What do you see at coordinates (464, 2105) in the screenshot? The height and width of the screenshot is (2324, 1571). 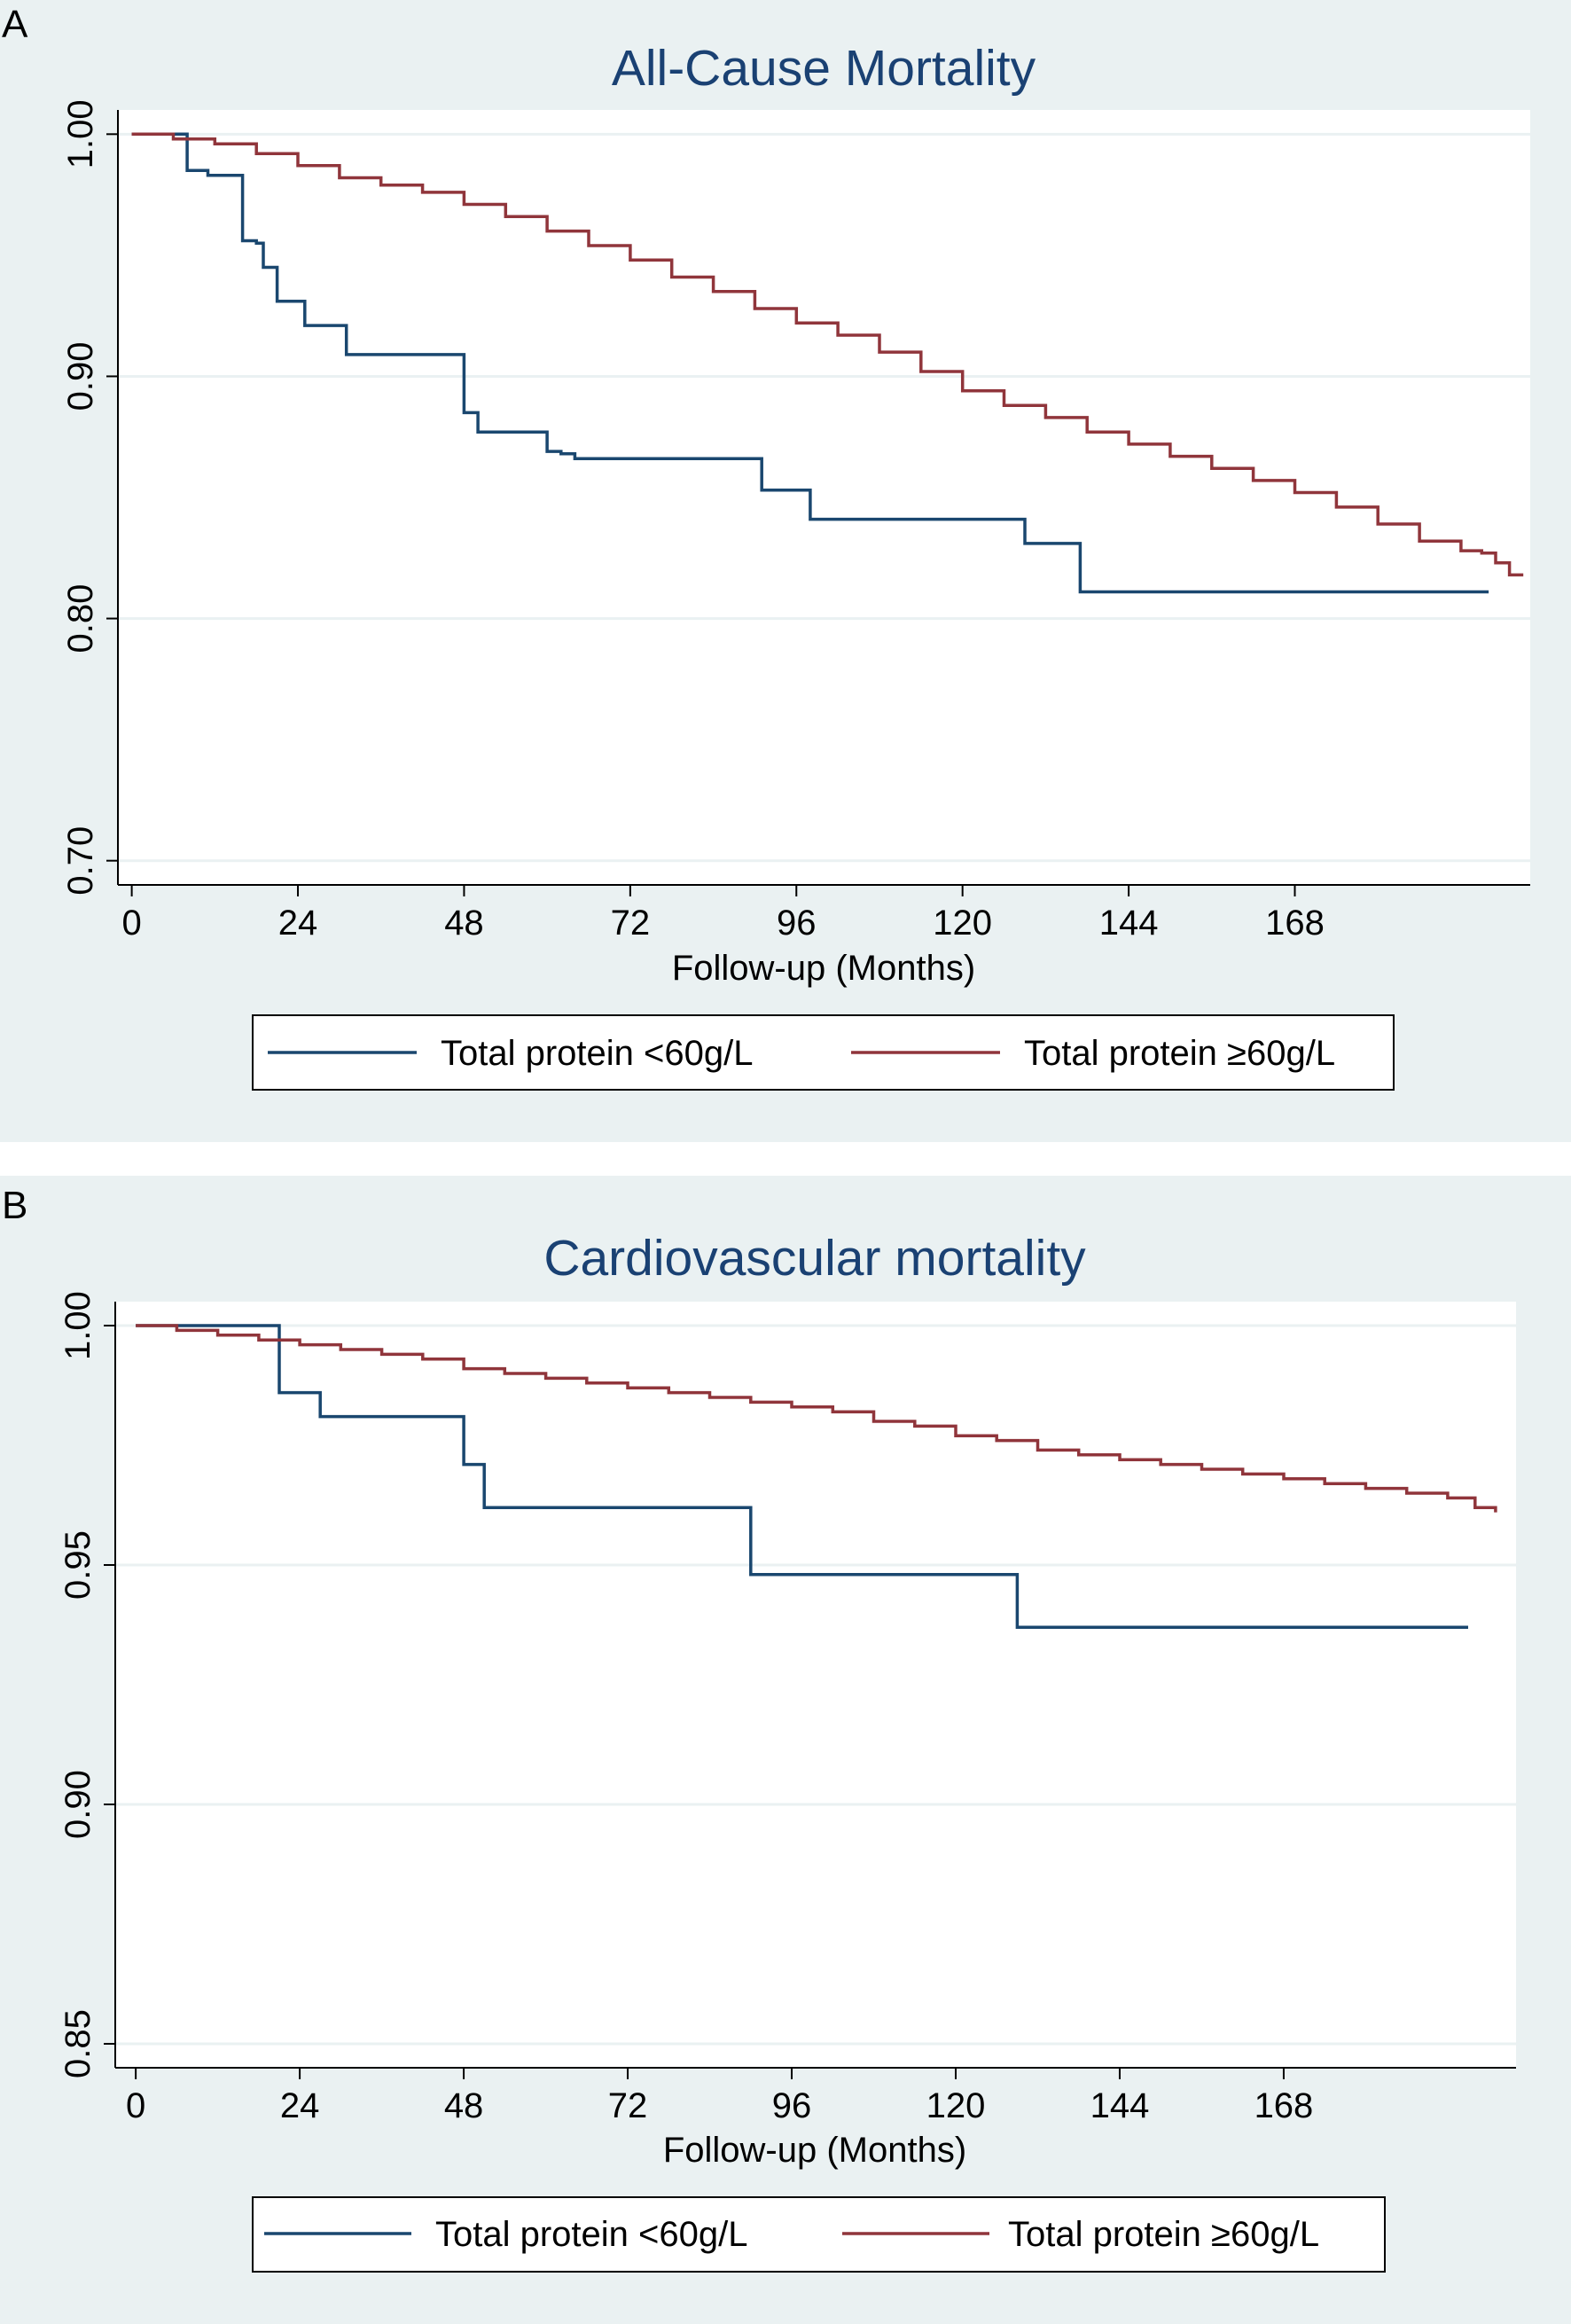 I see `panel-b-x-tick-label-2: 48` at bounding box center [464, 2105].